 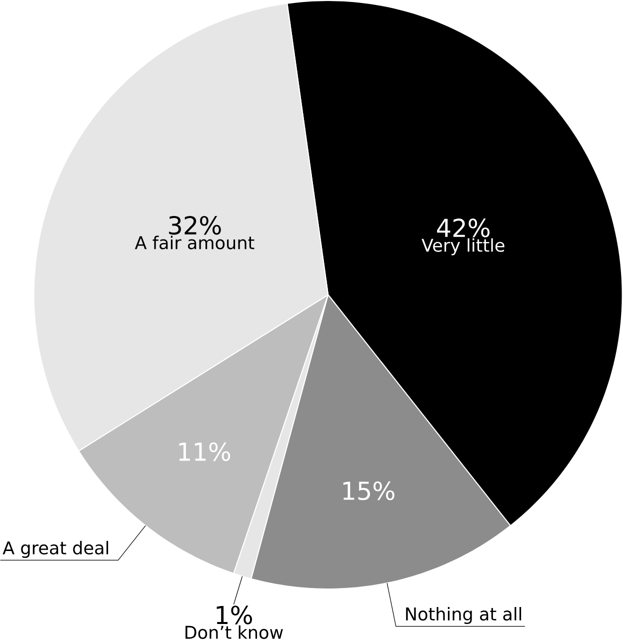 I want to click on slice-label: Nothing at all, so click(x=464, y=615).